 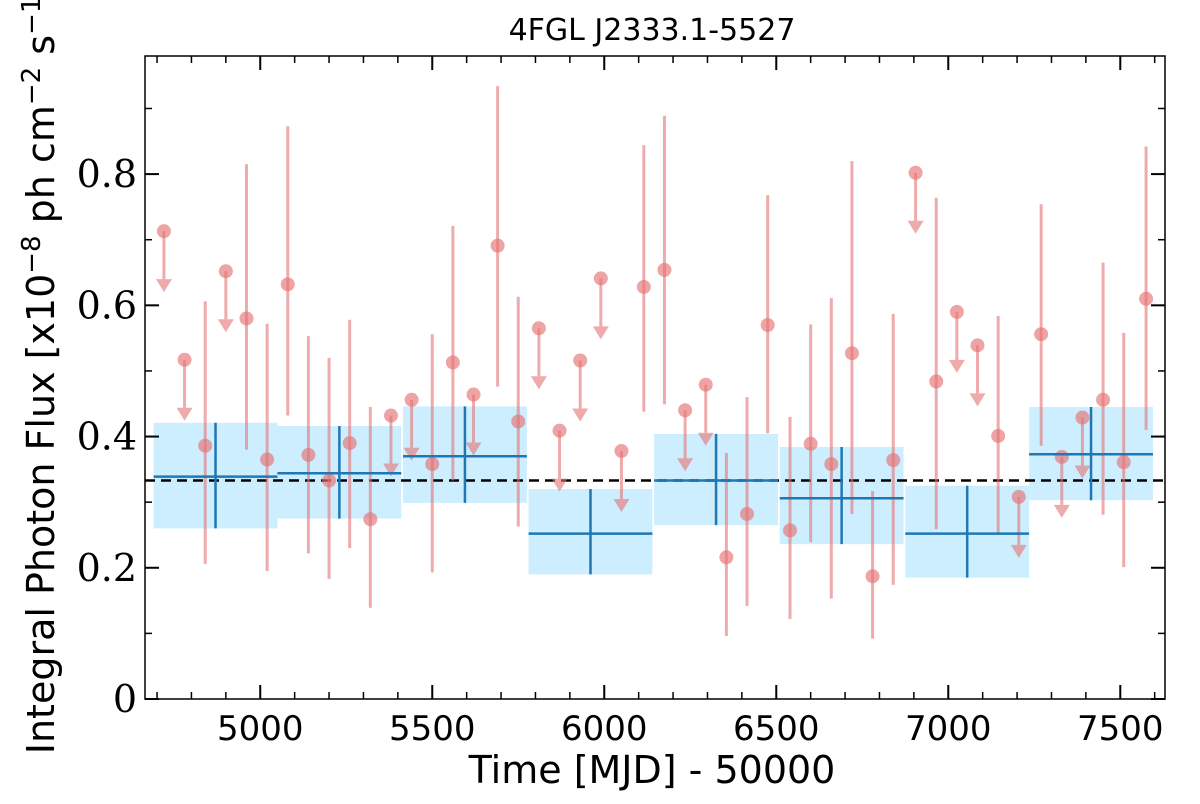 What do you see at coordinates (107, 174) in the screenshot?
I see `y-tick-label: 0.8` at bounding box center [107, 174].